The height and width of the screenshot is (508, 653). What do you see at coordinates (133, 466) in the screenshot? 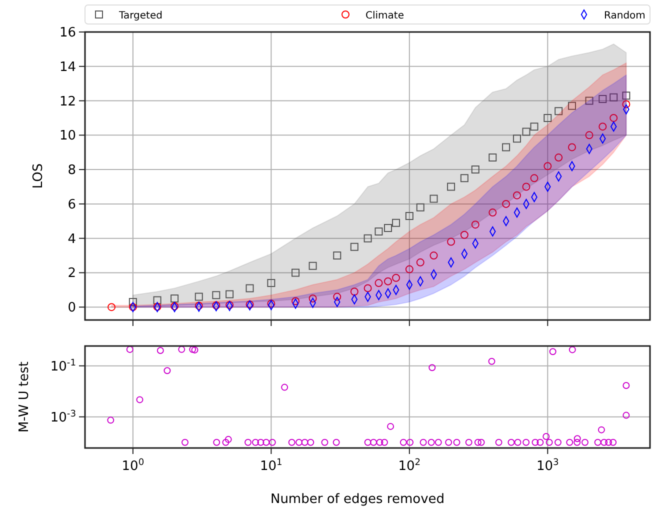
I see `x-tick-label: 10$^{0}$` at bounding box center [133, 466].